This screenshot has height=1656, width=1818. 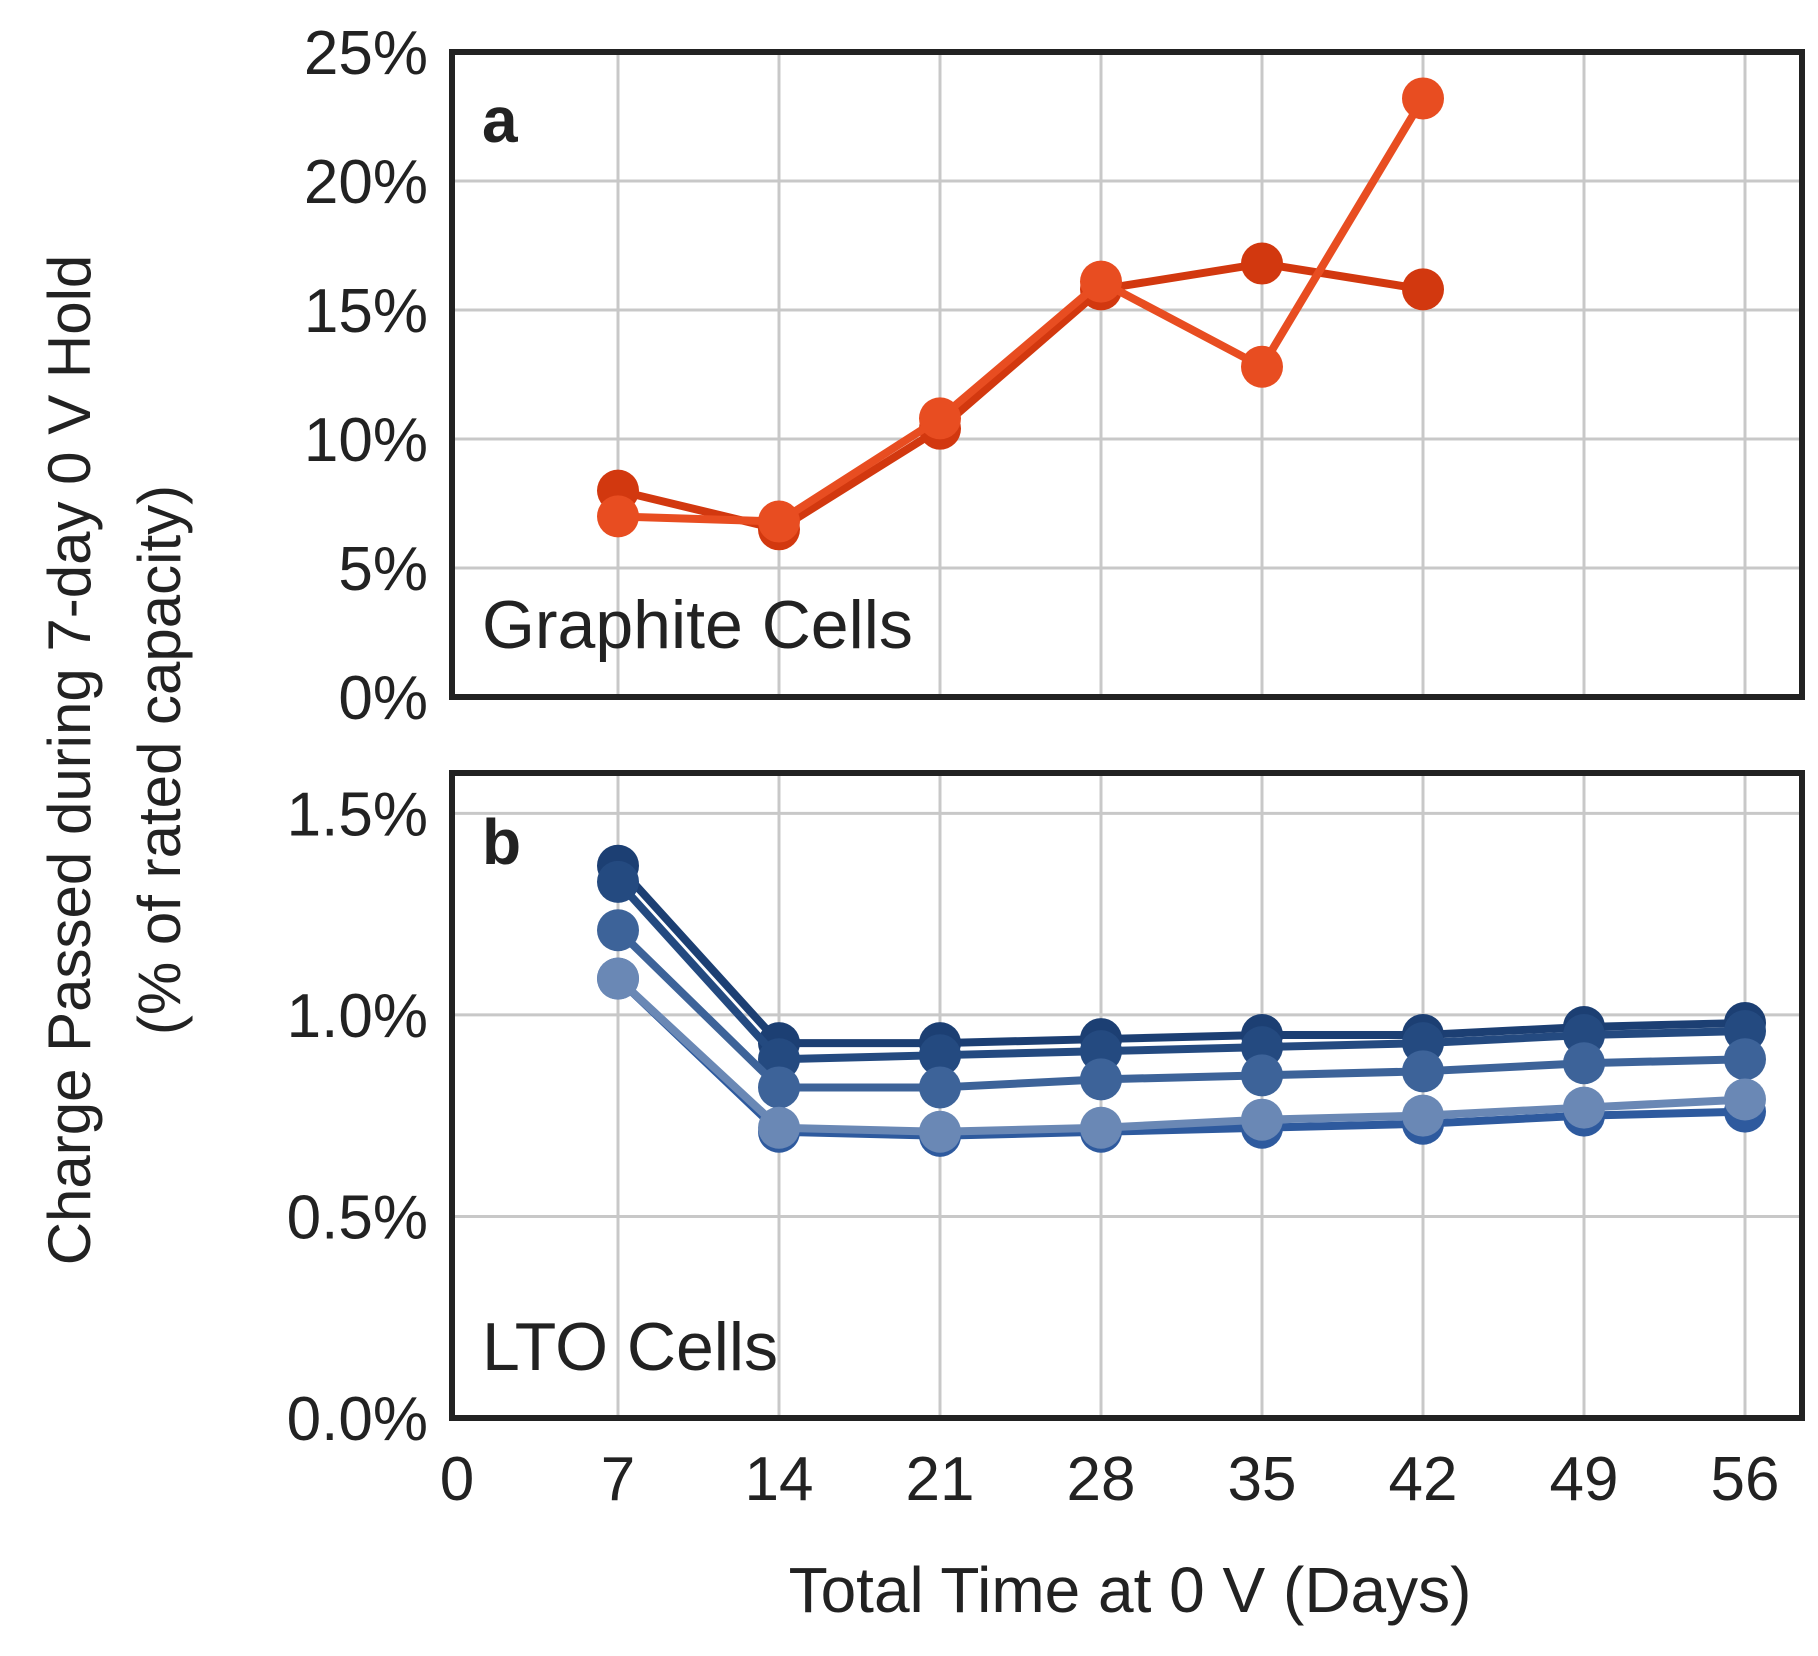 I want to click on panel-b-title: LTO Cells, so click(x=630, y=1347).